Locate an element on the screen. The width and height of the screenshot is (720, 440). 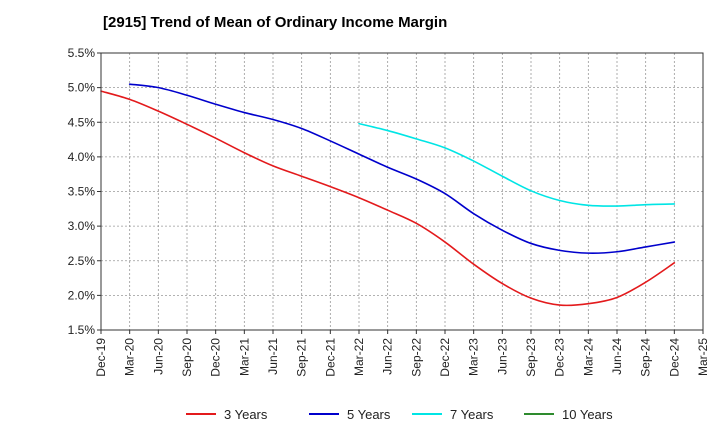
y-tick-label: 3.5% is located at coordinates (82, 192).